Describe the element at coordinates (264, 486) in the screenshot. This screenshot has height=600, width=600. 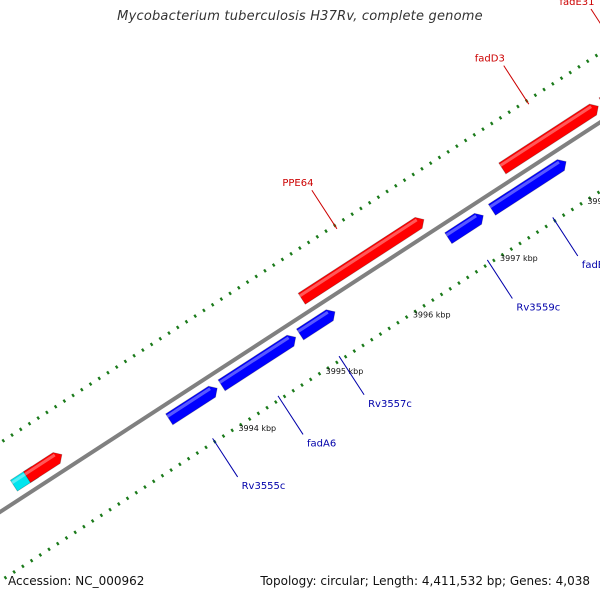
I see `gene-label: Rv3555c` at that location.